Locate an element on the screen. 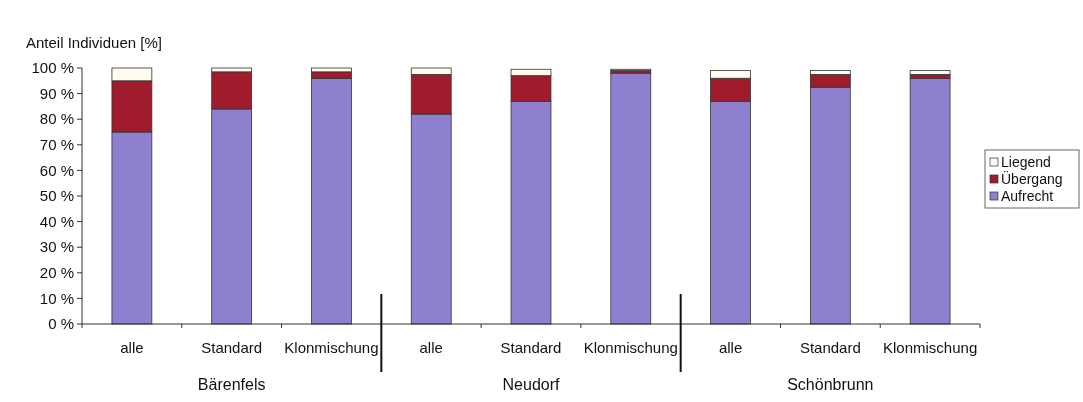  legend-label: Liegend is located at coordinates (1026, 161).